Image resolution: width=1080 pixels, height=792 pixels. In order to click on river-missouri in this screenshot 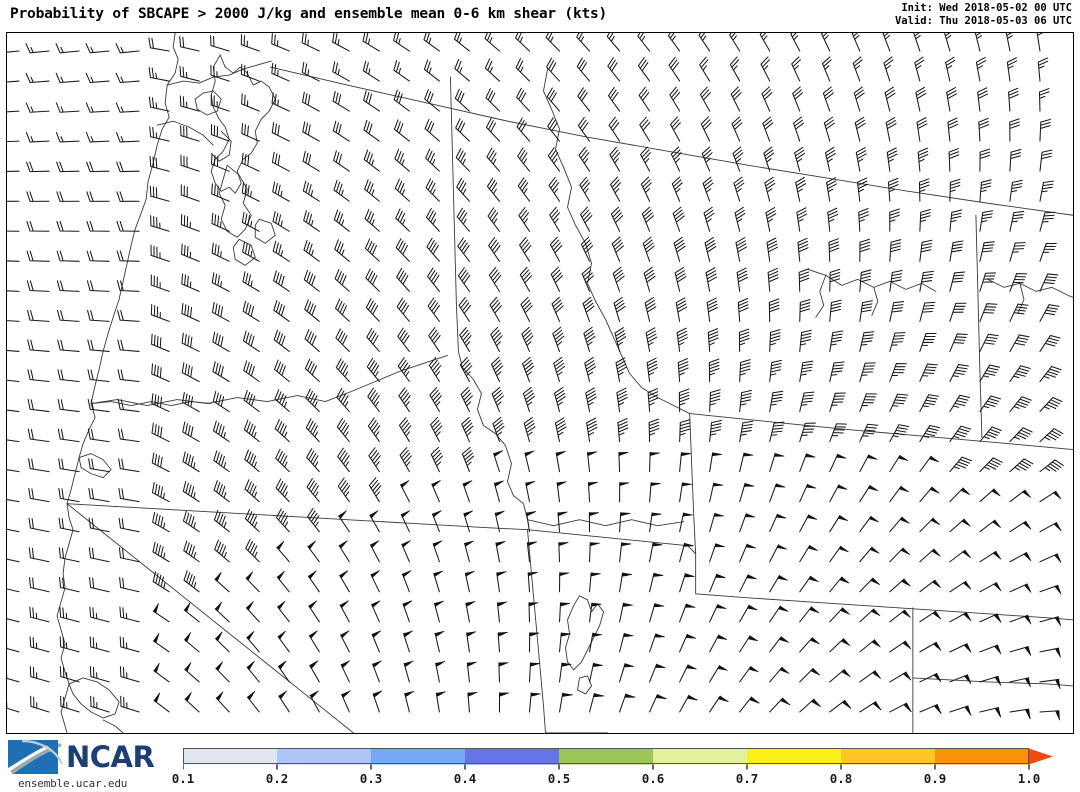, I will do `click(872, 280)`.